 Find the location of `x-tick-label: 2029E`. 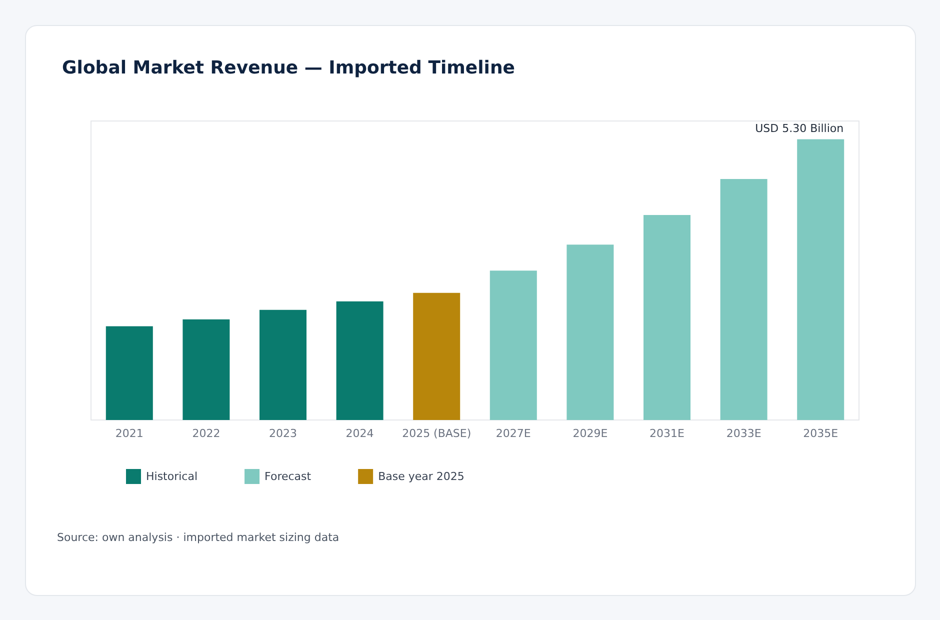

x-tick-label: 2029E is located at coordinates (590, 433).